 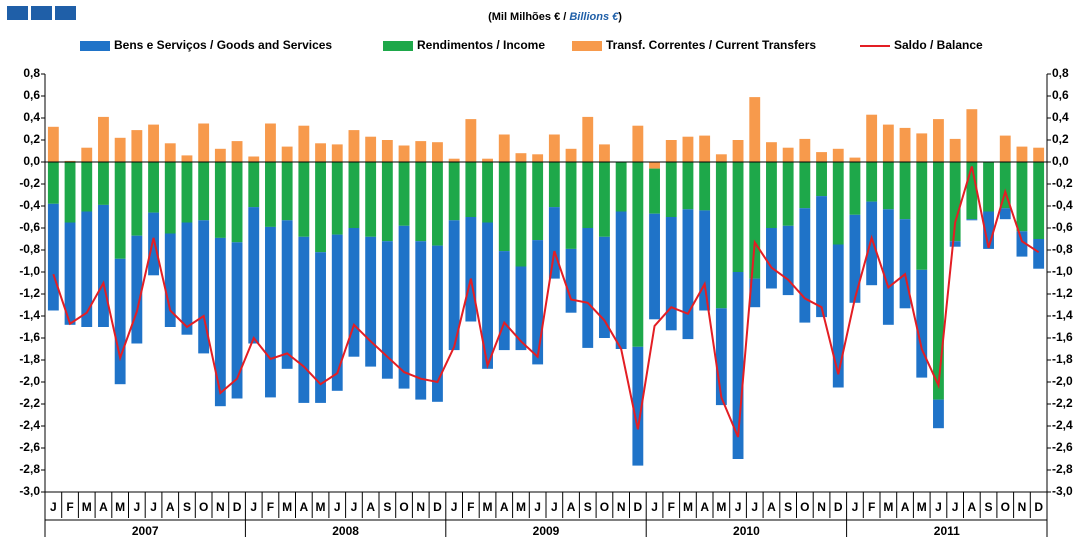 What do you see at coordinates (1062, 293) in the screenshot?
I see `y2-tick-label: -1,2` at bounding box center [1062, 293].